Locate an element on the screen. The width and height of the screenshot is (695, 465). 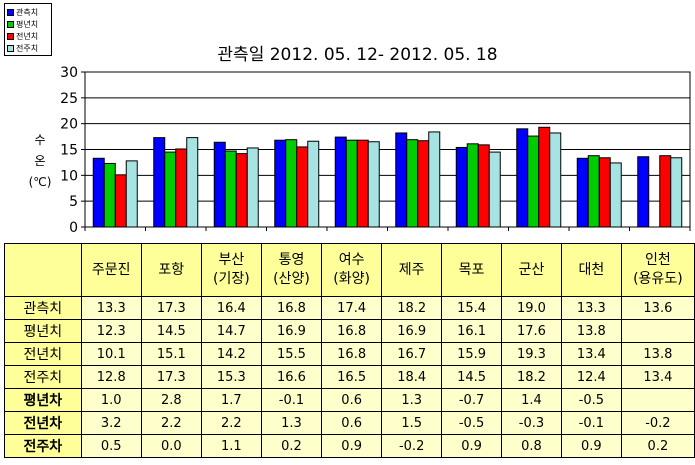
table-cell: 13.4 is located at coordinates (591, 354).